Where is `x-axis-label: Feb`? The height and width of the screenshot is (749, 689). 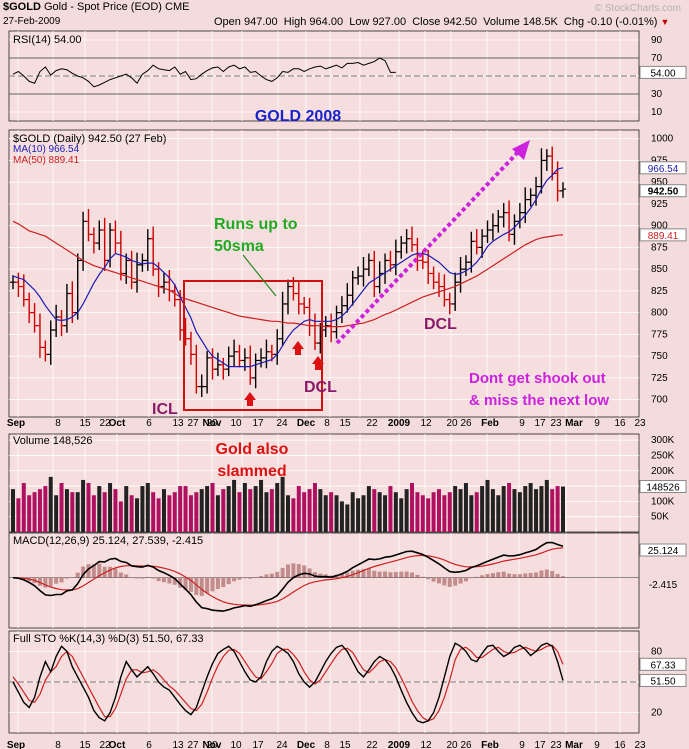 x-axis-label: Feb is located at coordinates (490, 423).